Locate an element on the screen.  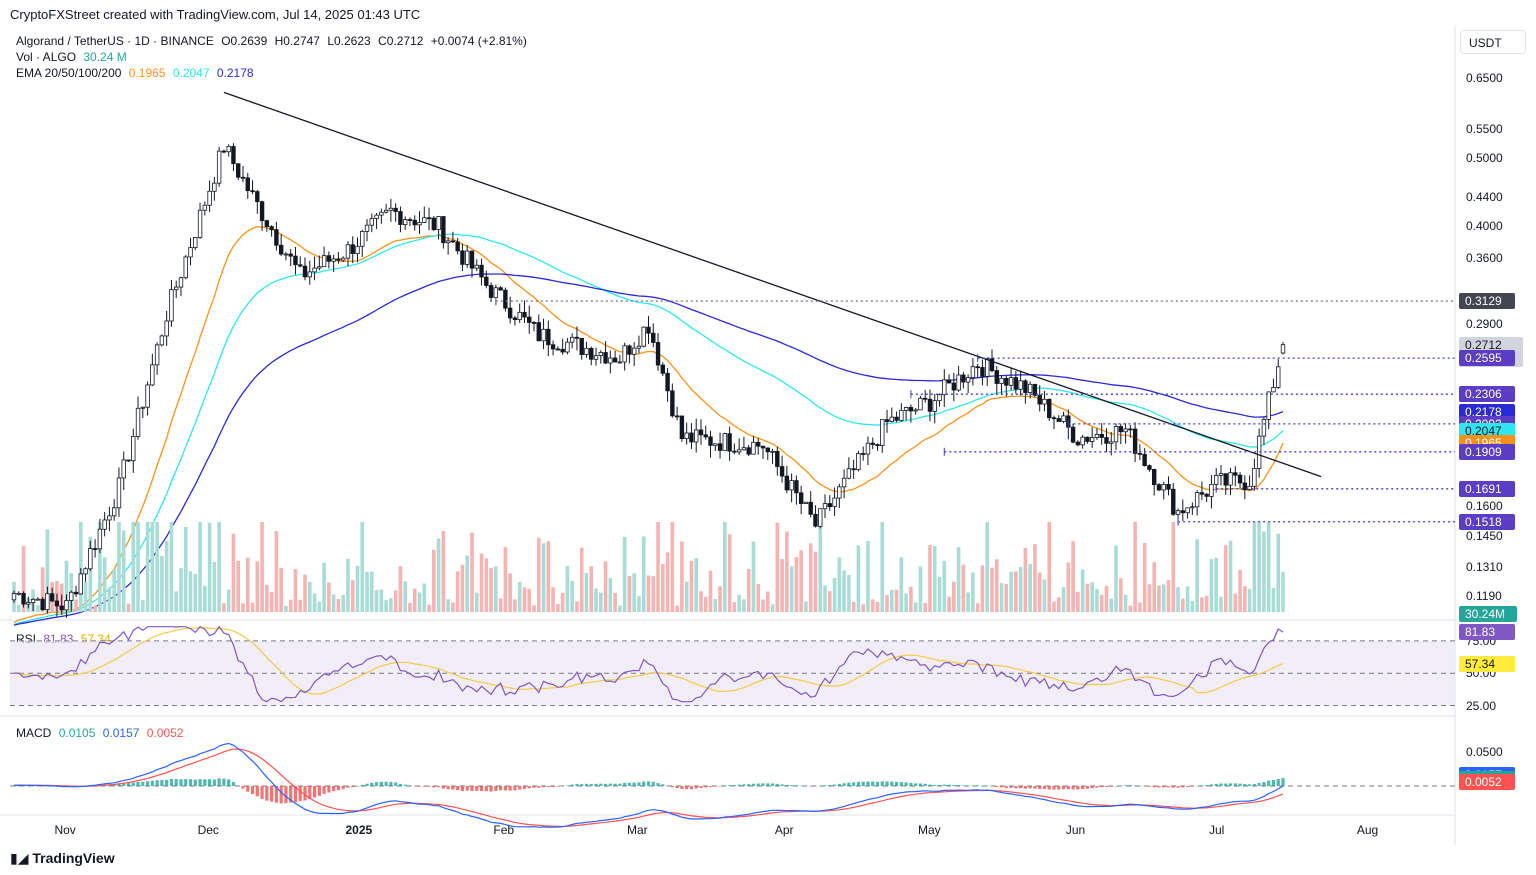
time-axis-tick: May is located at coordinates (929, 830).